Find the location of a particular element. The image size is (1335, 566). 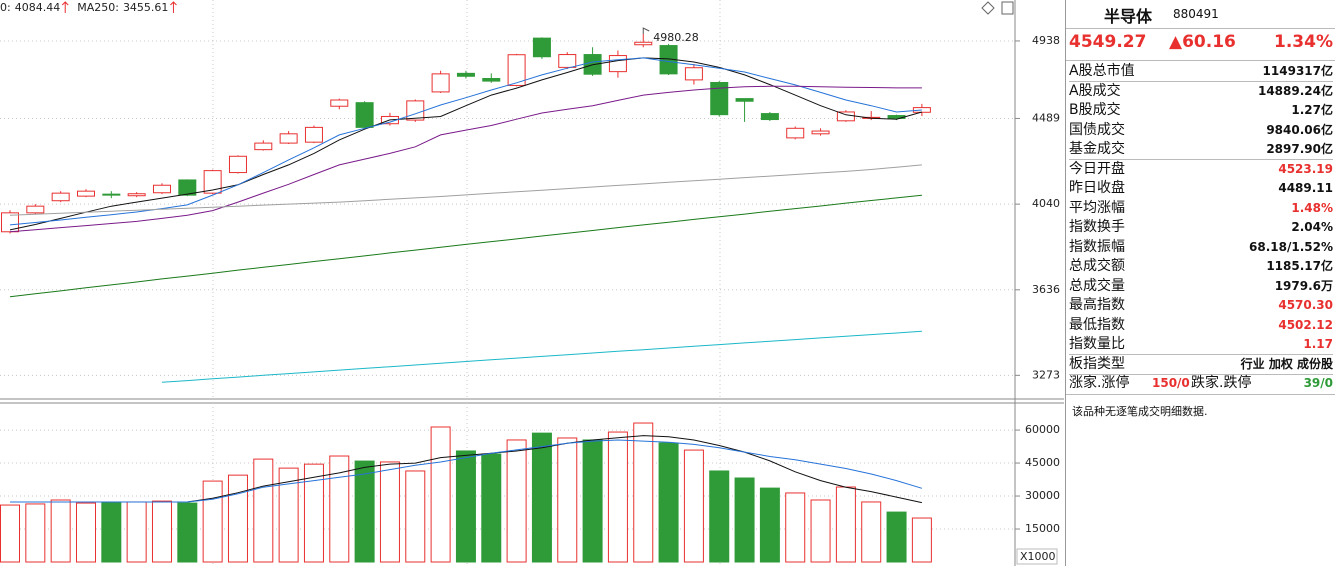

label: 总成交额 is located at coordinates (1097, 266).